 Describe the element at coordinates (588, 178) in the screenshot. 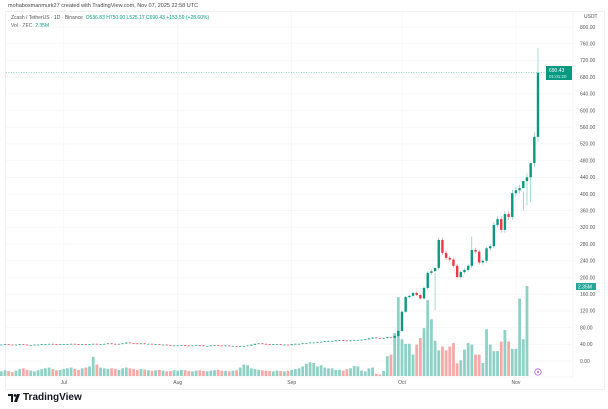

I see `price-tick-label: 440.00` at that location.